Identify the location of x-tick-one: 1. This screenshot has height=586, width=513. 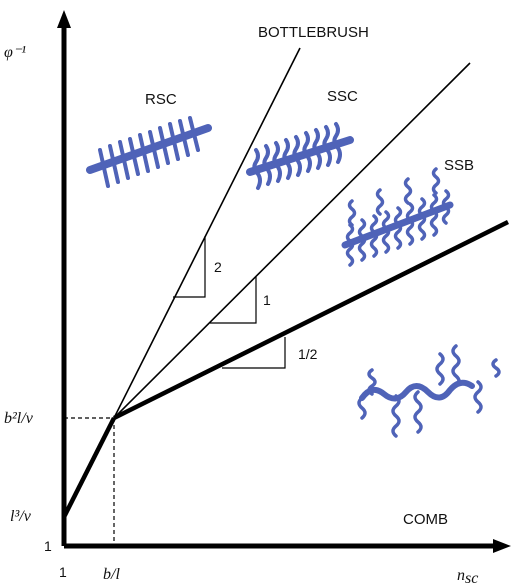
(63, 572).